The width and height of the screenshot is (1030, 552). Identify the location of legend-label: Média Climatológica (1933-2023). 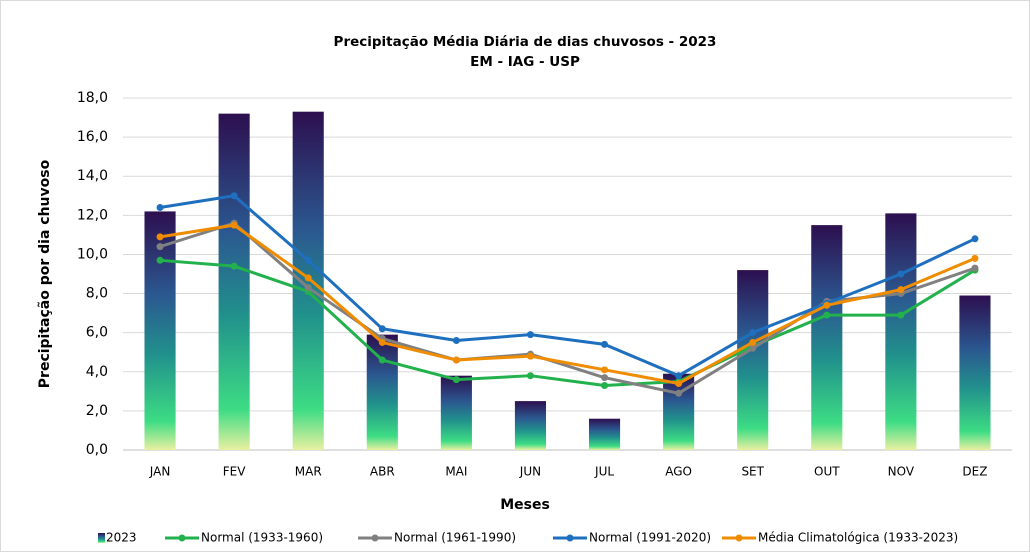
(858, 538).